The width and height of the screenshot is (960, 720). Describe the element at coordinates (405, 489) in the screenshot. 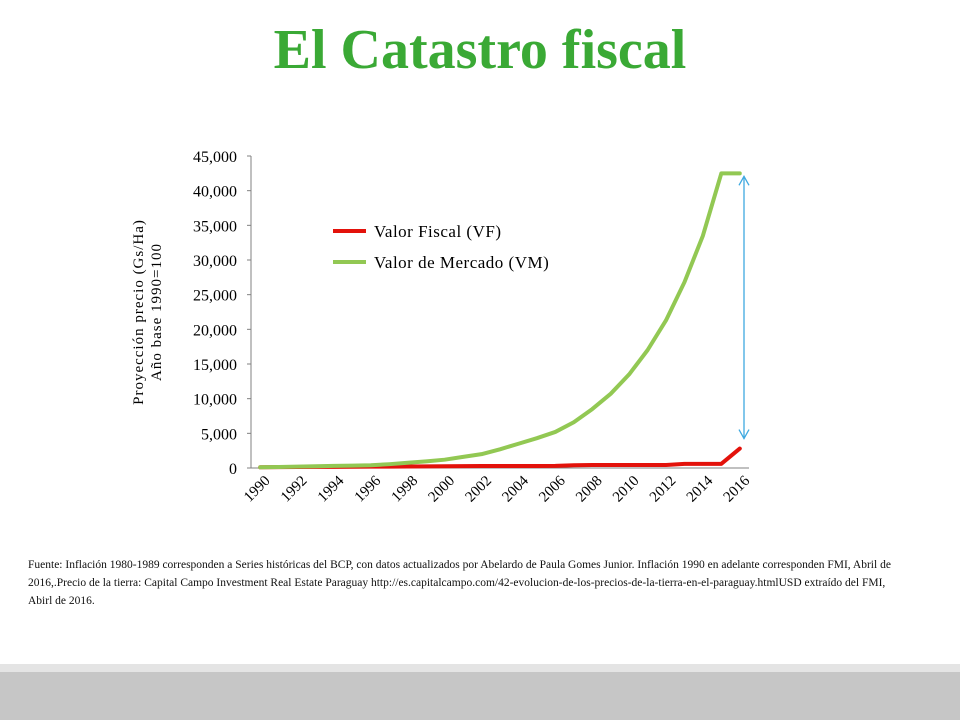

I see `x-tick-label: 1998` at that location.